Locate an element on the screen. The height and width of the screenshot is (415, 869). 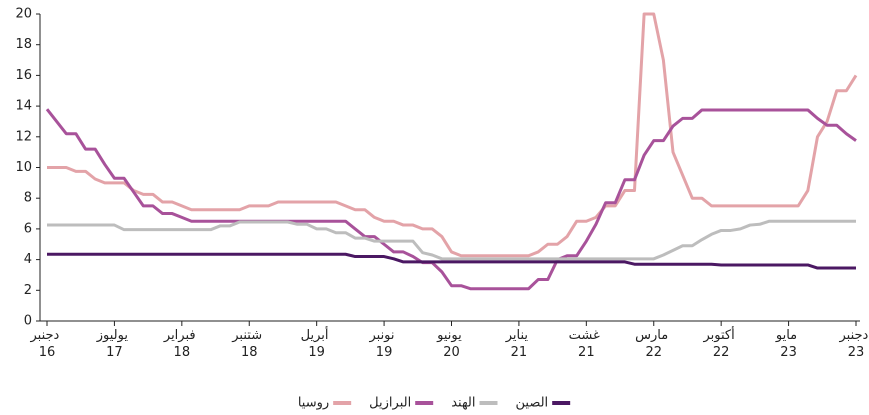
y-tick-label: 2 is located at coordinates (28, 290).